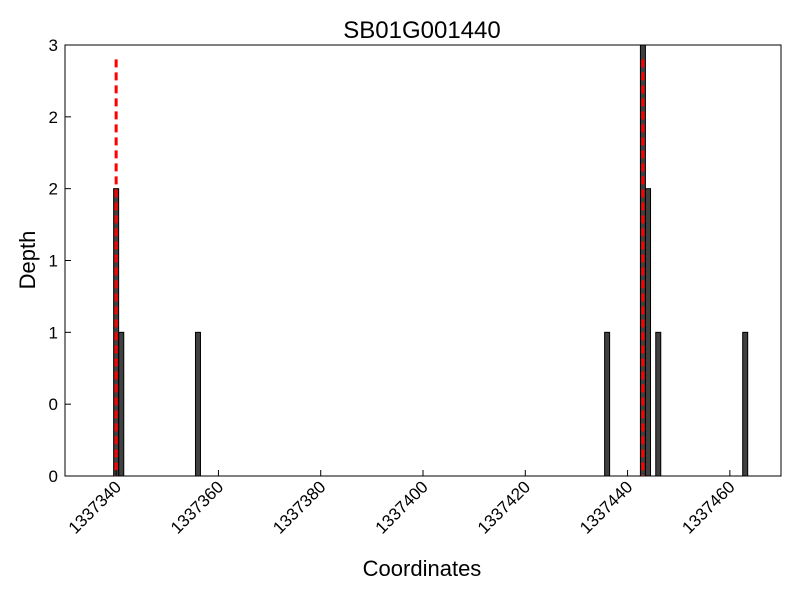 The image size is (800, 600). I want to click on x-tick-label: 1337400, so click(402, 507).